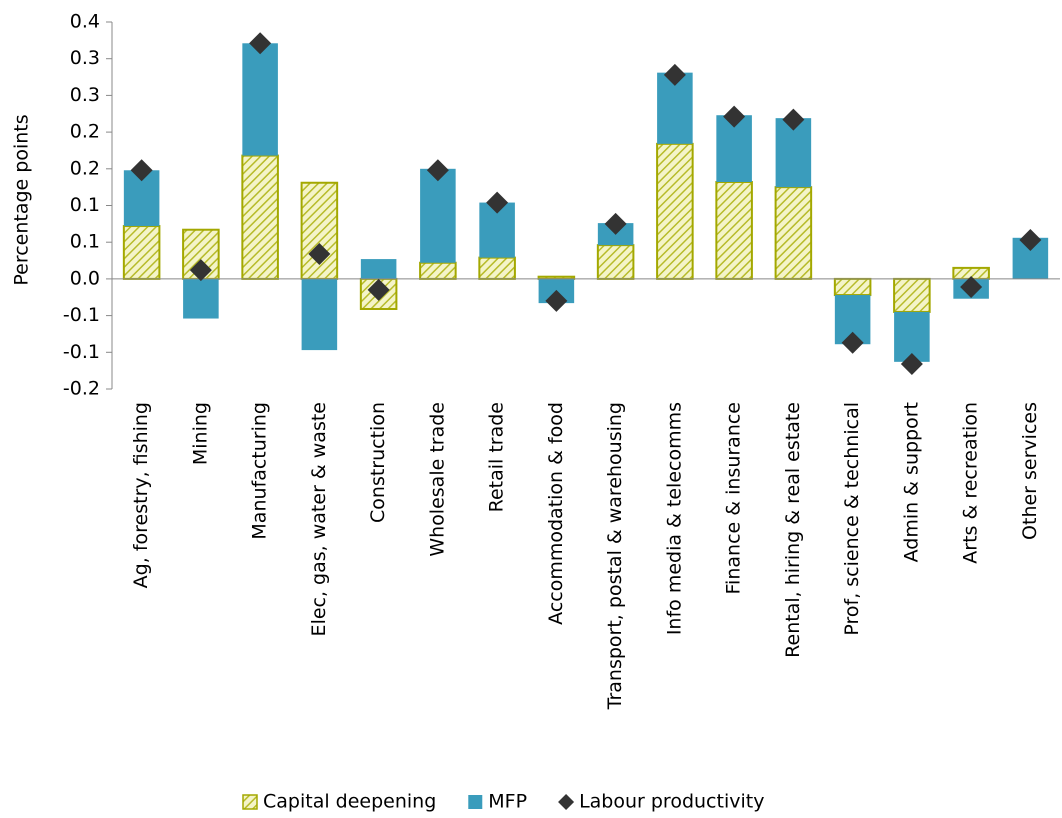  I want to click on legend-label: MFP, so click(507, 802).